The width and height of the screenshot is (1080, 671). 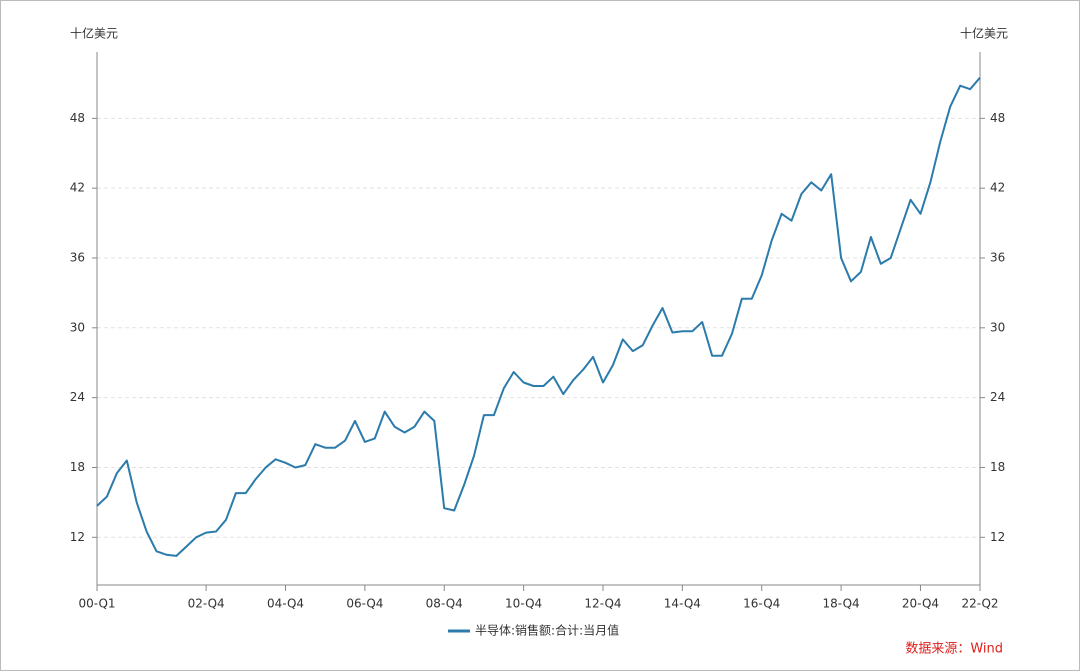 What do you see at coordinates (682, 604) in the screenshot?
I see `x-tick-label: 14-Q4` at bounding box center [682, 604].